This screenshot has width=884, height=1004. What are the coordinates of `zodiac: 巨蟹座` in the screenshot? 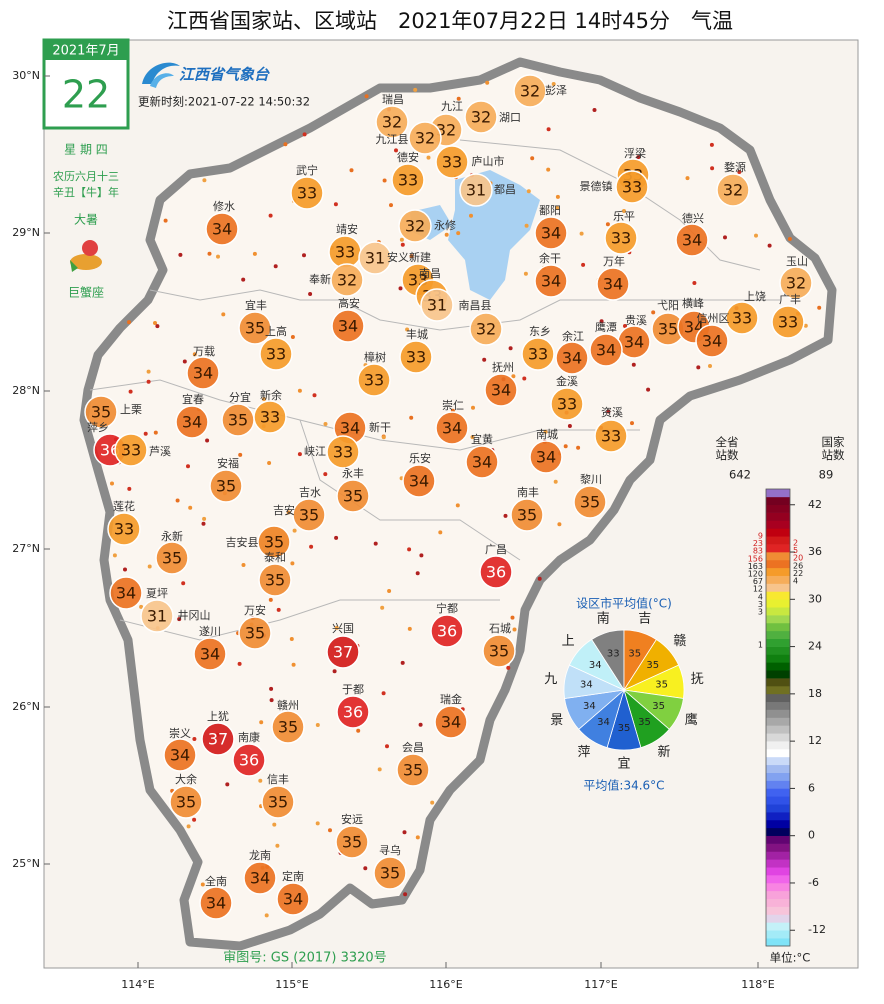 It's located at (86, 292).